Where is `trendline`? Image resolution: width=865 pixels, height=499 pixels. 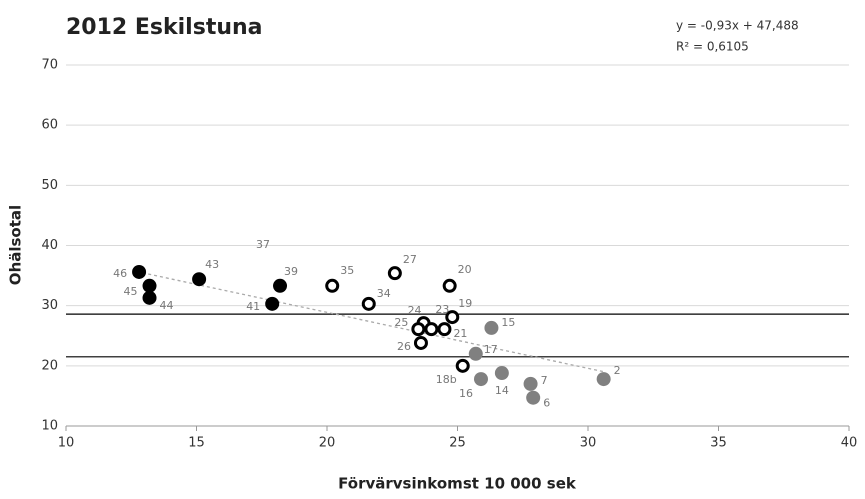
trendline is located at coordinates (370, 321).